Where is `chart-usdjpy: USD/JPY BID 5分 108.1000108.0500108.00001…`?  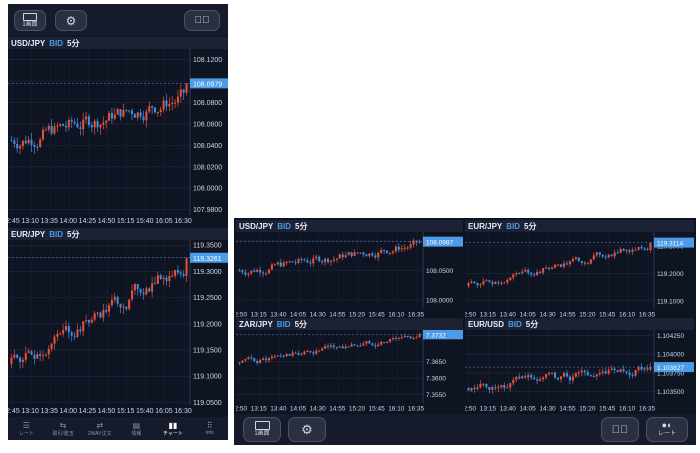 chart-usdjpy: USD/JPY BID 5分 108.1000108.0500108.00001… is located at coordinates (349, 270).